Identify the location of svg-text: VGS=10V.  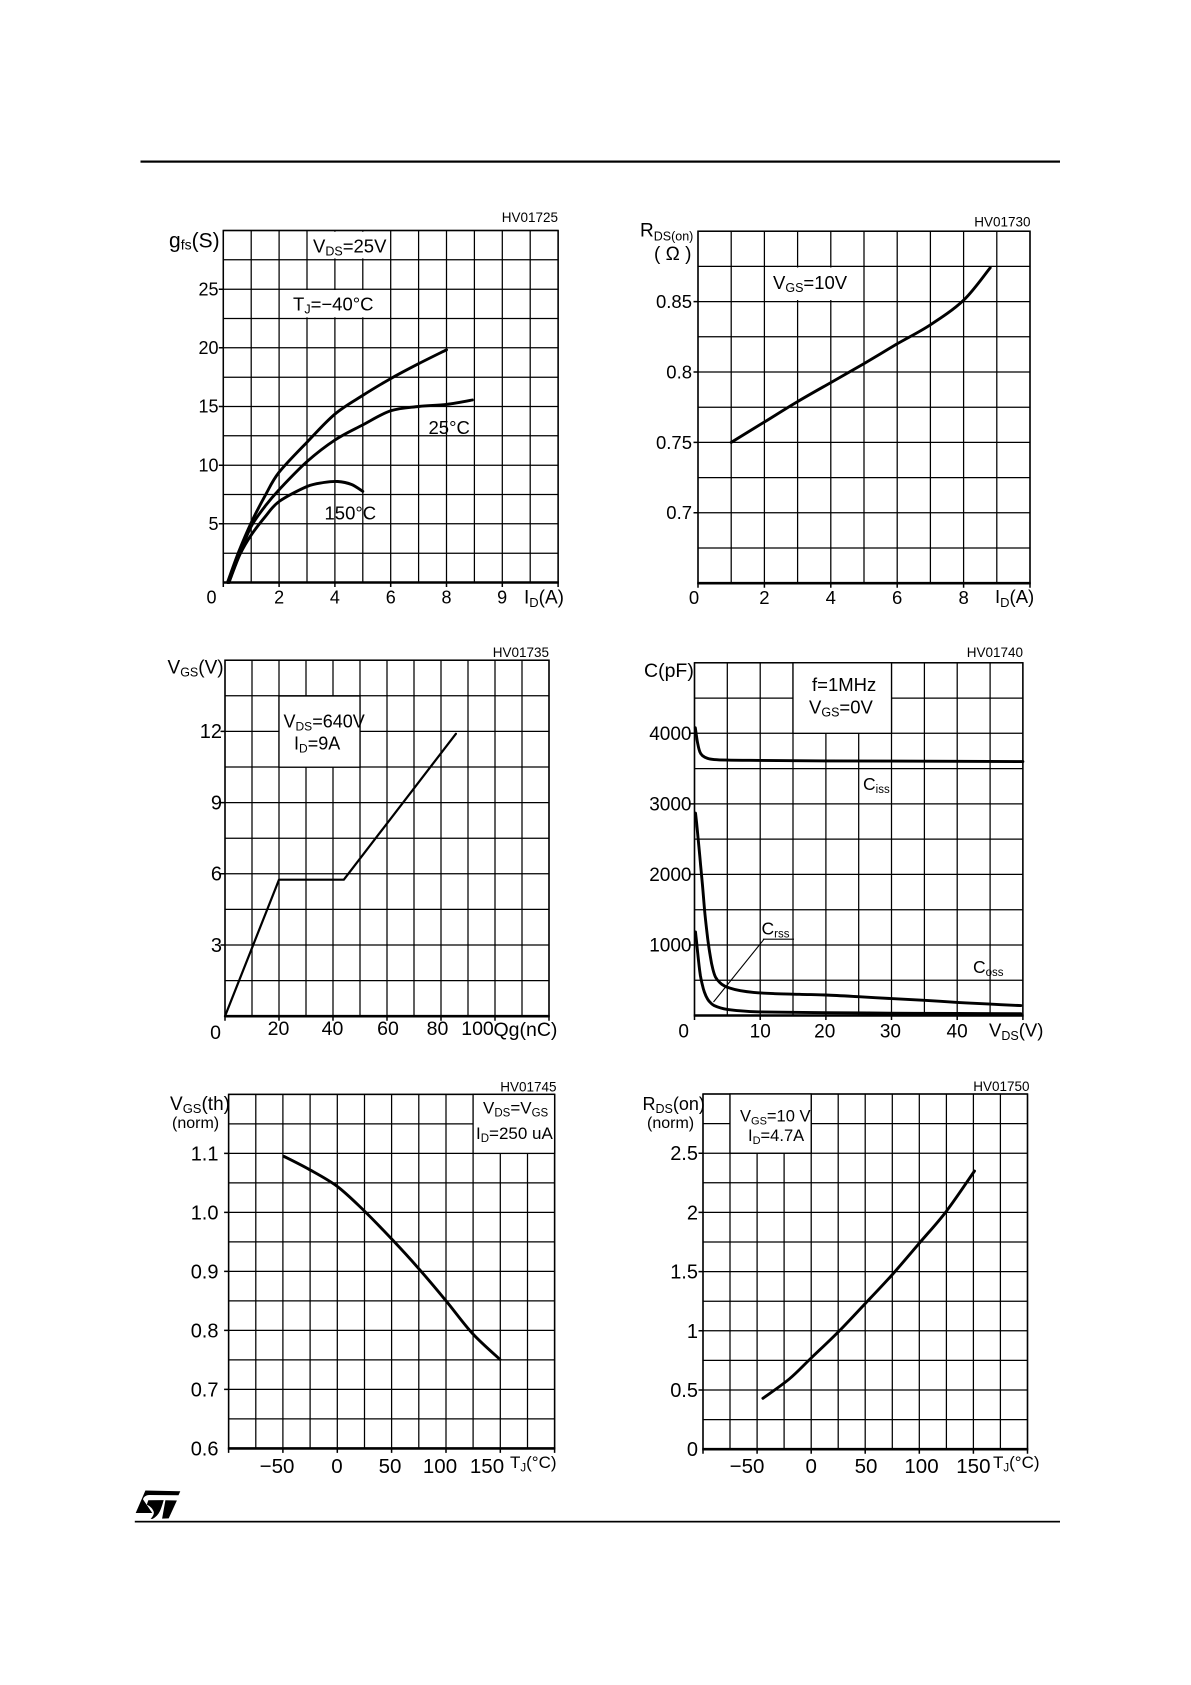
(810, 283).